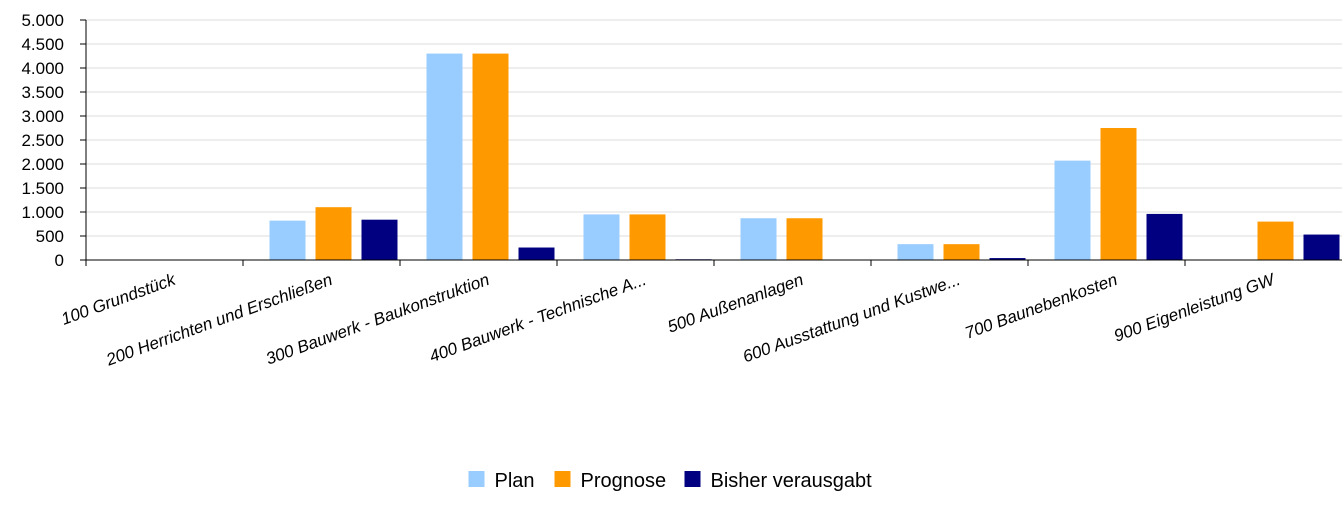 The height and width of the screenshot is (507, 1342). Describe the element at coordinates (42, 212) in the screenshot. I see `y-tick-label: 1.000` at that location.